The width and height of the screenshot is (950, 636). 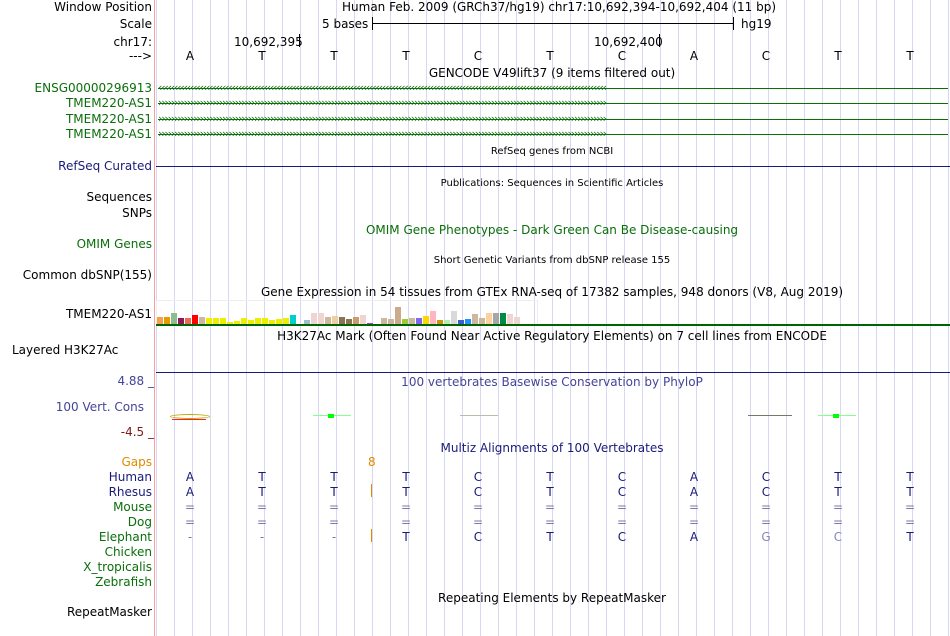 I want to click on track-label-gtex: TMEM220-AS1, so click(x=108, y=314).